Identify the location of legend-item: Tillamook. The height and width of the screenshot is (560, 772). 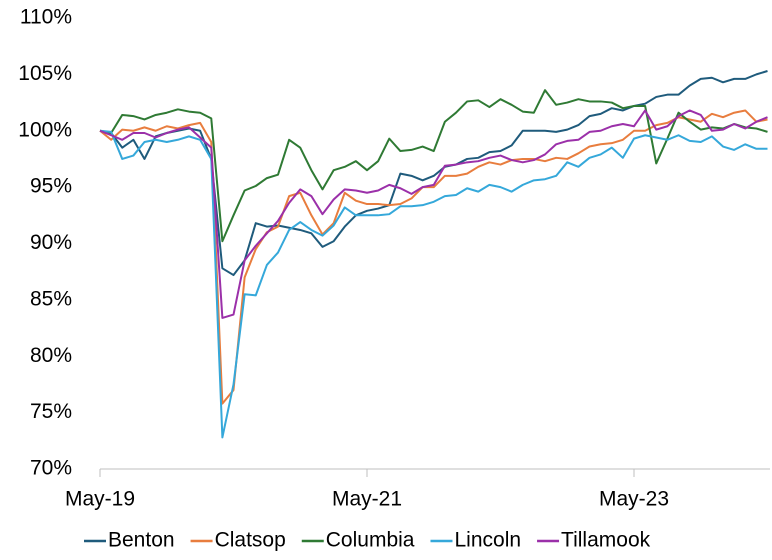
(594, 540).